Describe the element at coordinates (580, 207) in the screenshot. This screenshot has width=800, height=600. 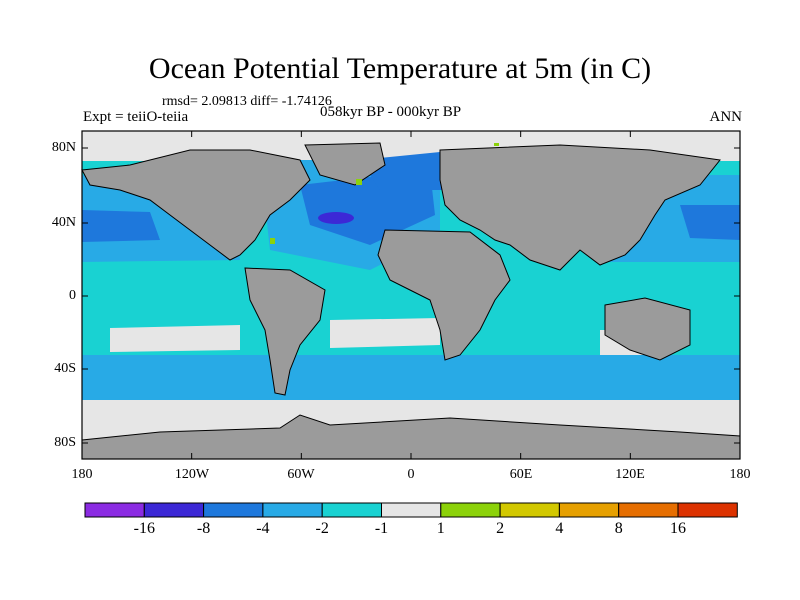
I see `eurasia-land` at that location.